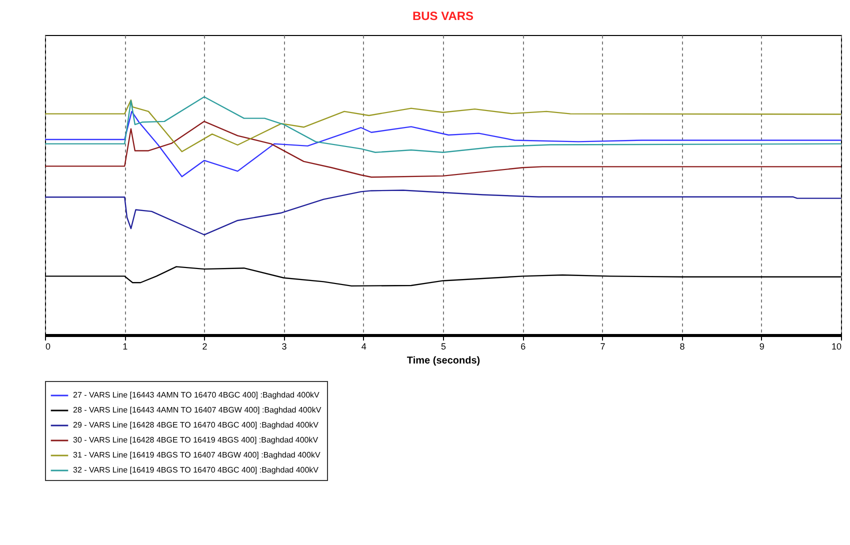 Image resolution: width=850 pixels, height=545 pixels. What do you see at coordinates (48, 347) in the screenshot?
I see `x-tick-label: 0` at bounding box center [48, 347].